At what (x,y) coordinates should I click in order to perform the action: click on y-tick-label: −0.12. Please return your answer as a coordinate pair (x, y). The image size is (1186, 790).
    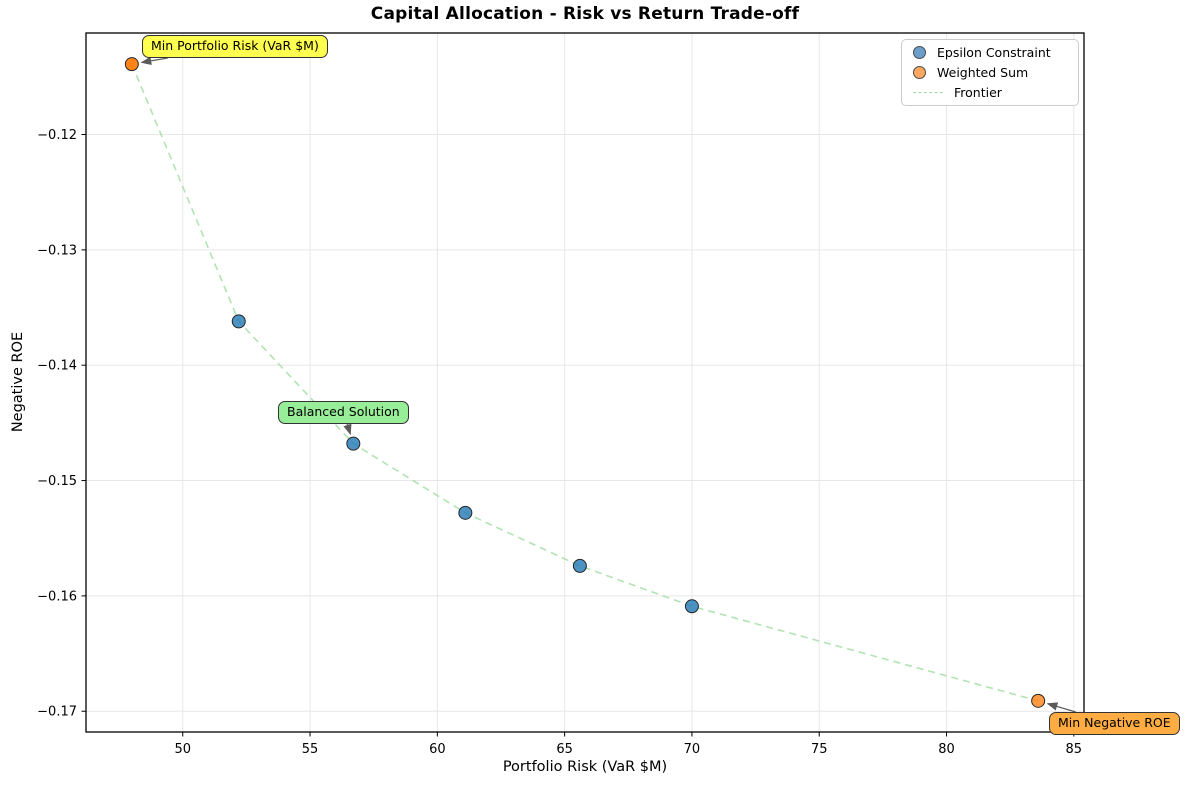
    Looking at the image, I should click on (57, 135).